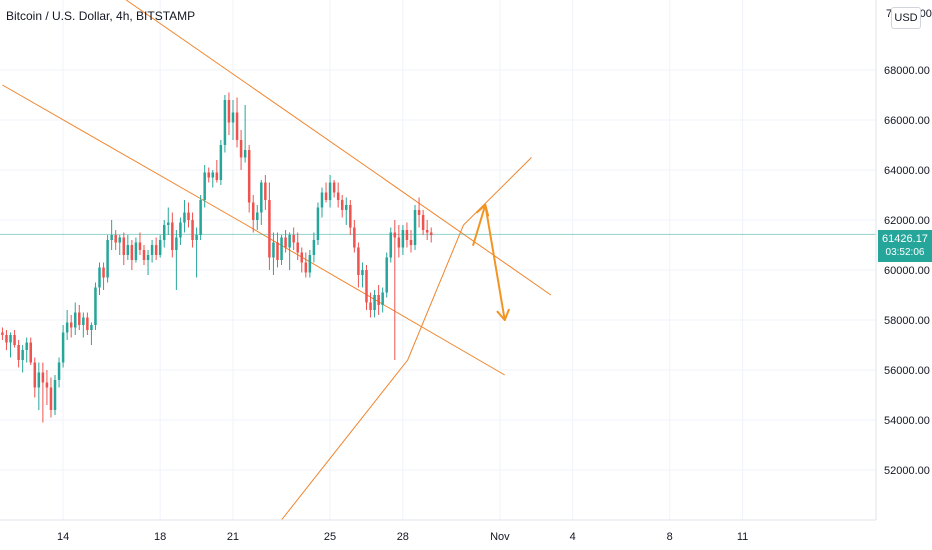  Describe the element at coordinates (495, 262) in the screenshot. I see `arrow-shaft` at that location.